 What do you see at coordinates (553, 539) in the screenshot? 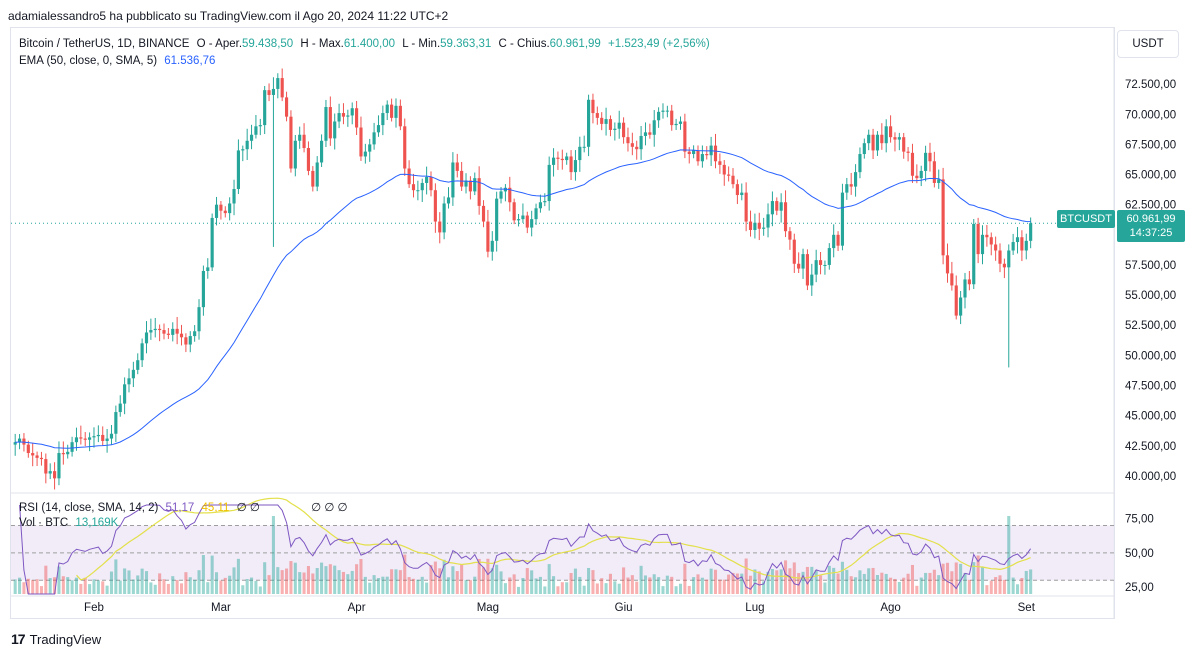
I see `rsi-ma-line` at bounding box center [553, 539].